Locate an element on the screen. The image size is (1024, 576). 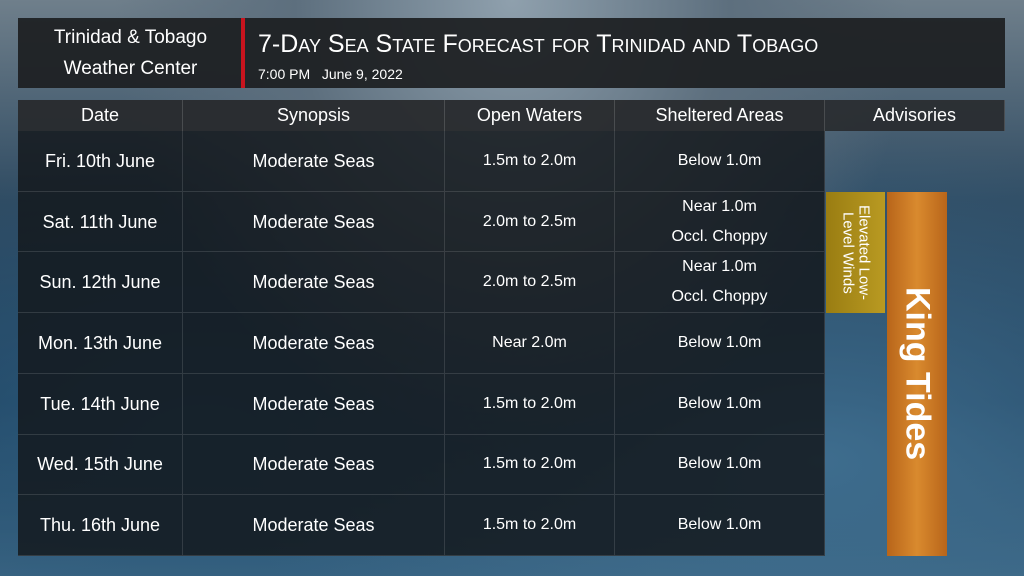
advisory: Elevated Low-Level Winds is located at coordinates (855, 252).